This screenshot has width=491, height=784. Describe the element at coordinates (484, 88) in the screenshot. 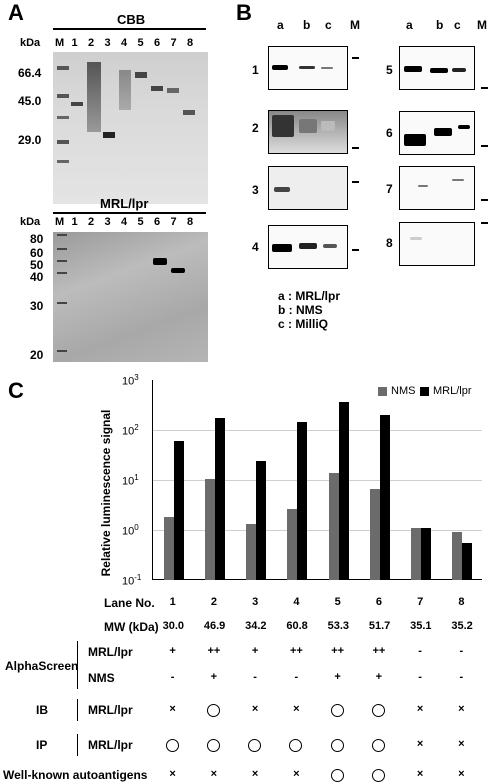

I see `blot-5-marker-tick` at that location.